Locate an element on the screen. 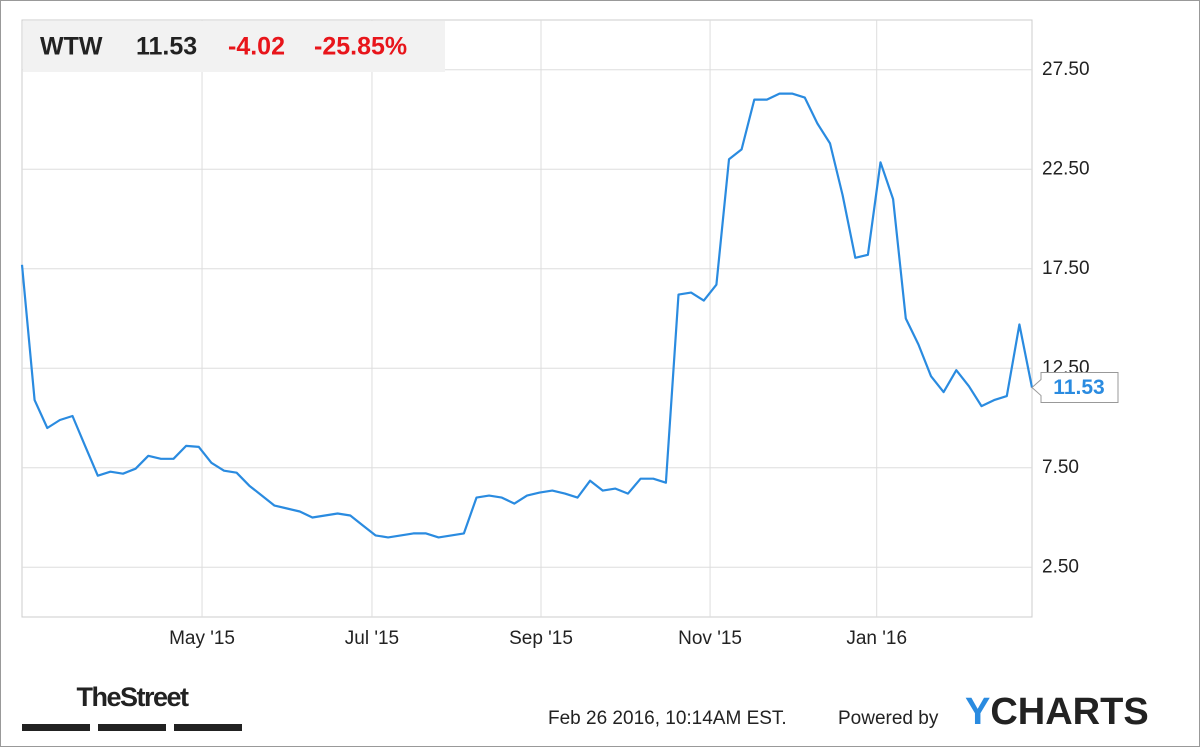 The image size is (1200, 747). y-tick-label: 27.50 is located at coordinates (1066, 69).